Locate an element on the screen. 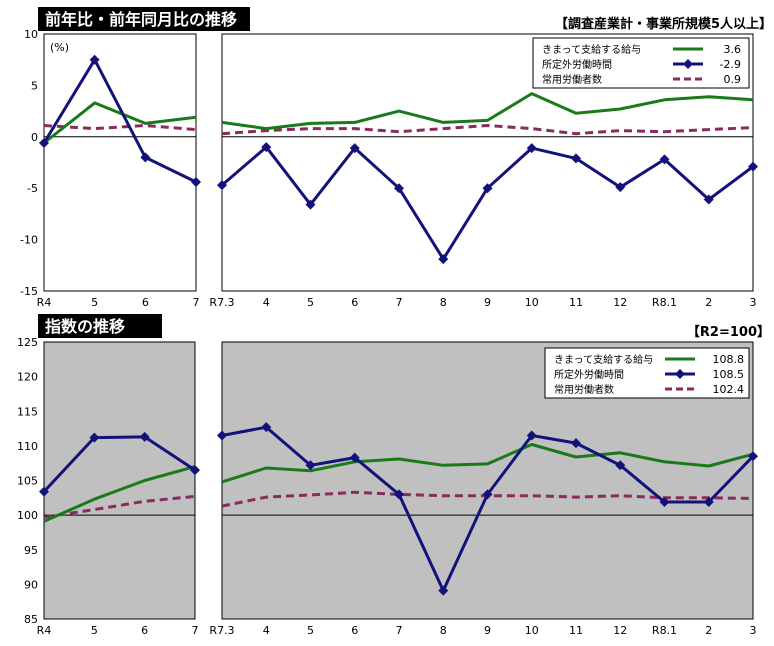 The image size is (774, 646). index-monthly-x-tick-label: 11 is located at coordinates (576, 630).